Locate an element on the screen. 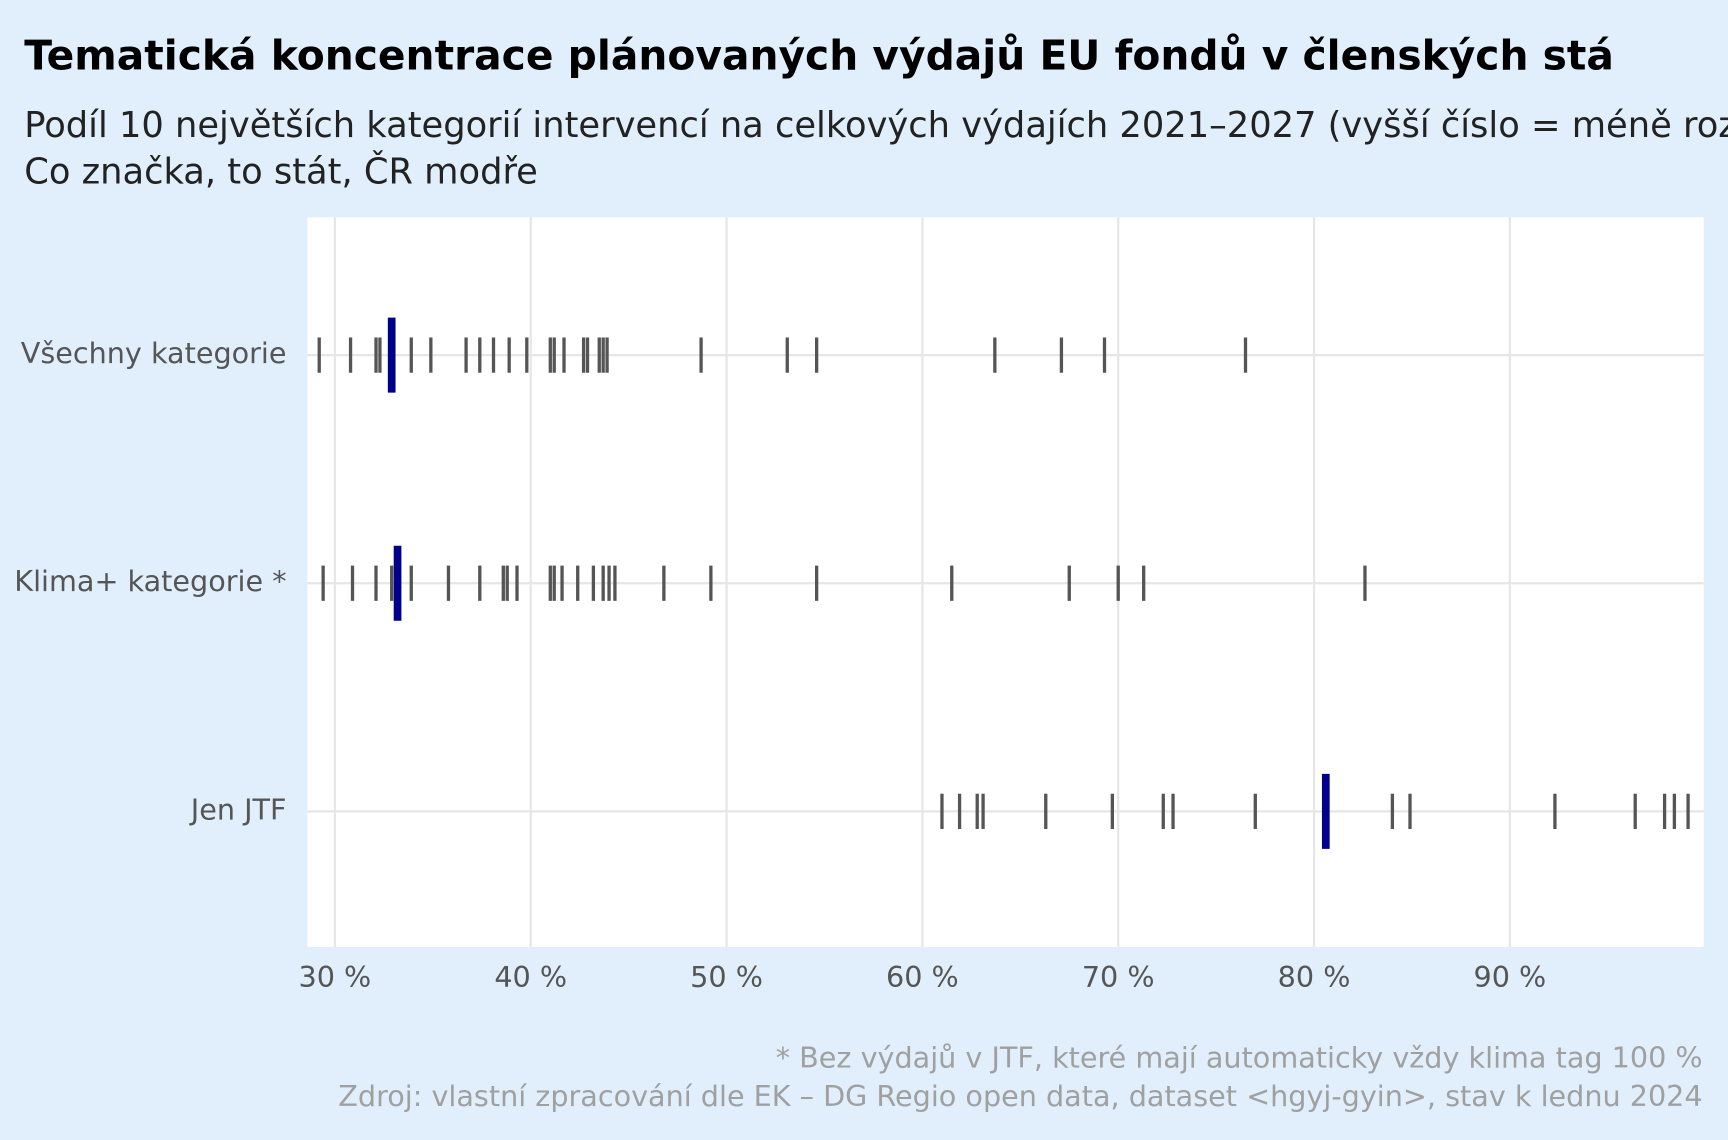 The image size is (1728, 1140). x-tick-label: 60 % is located at coordinates (922, 977).